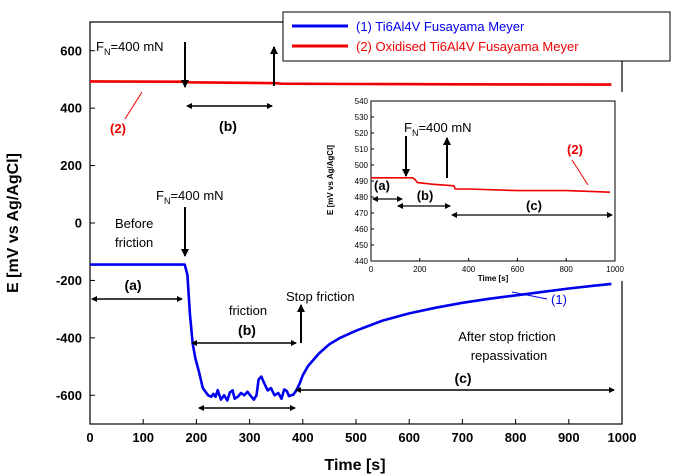  What do you see at coordinates (493, 278) in the screenshot?
I see `inset-x-axis-label: Time [s]` at bounding box center [493, 278].